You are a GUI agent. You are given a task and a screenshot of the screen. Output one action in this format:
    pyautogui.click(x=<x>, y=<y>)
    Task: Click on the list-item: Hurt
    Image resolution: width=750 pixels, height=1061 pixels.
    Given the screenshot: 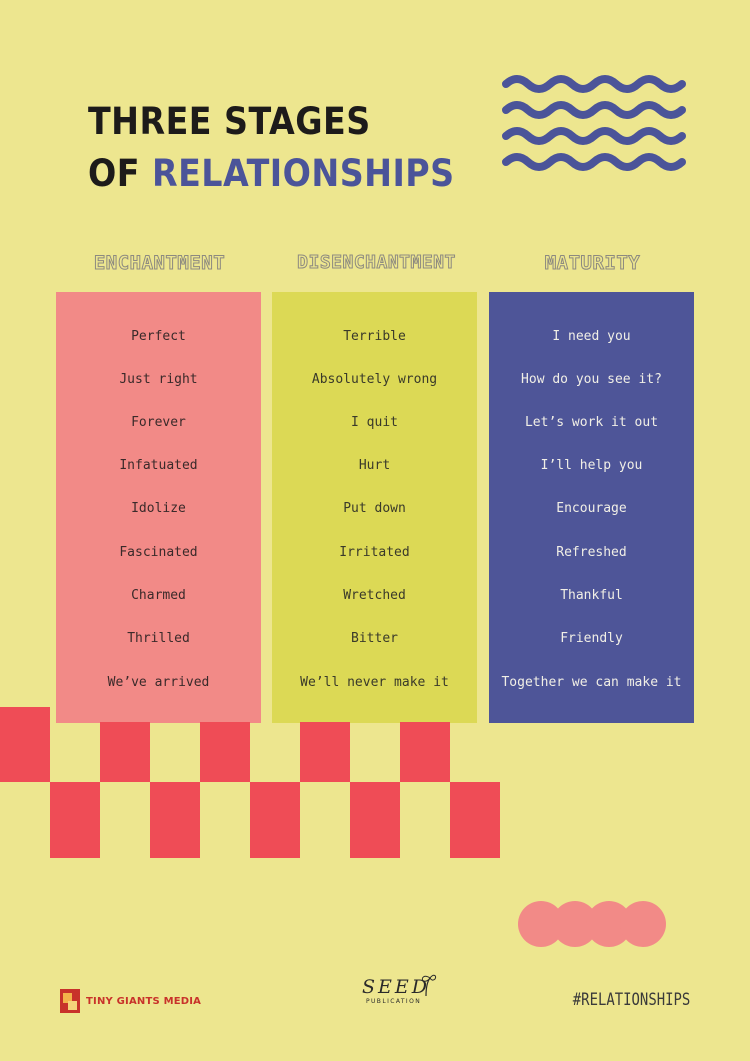 What is the action you would take?
    pyautogui.click(x=374, y=465)
    